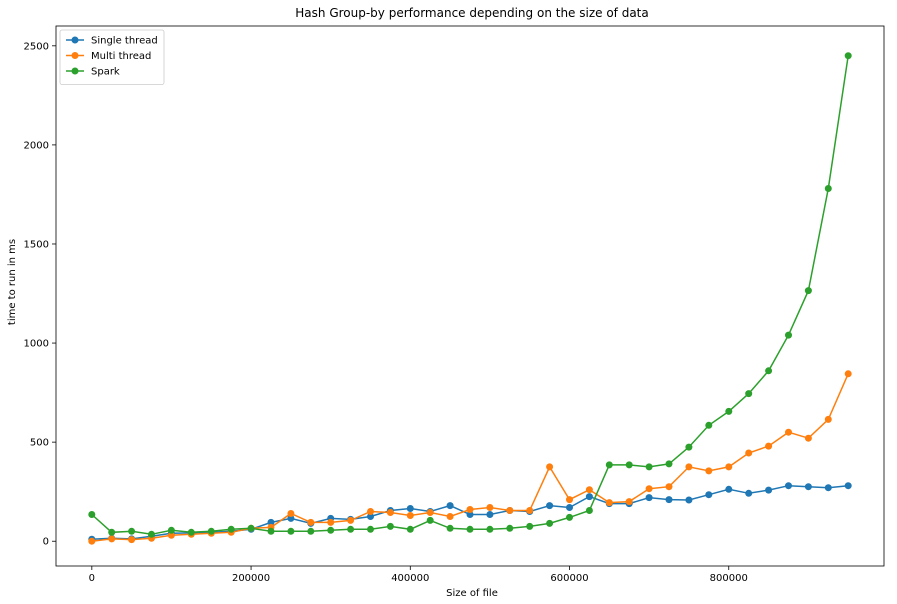 This screenshot has width=897, height=604. I want to click on legend-label-spark: Spark, so click(105, 72).